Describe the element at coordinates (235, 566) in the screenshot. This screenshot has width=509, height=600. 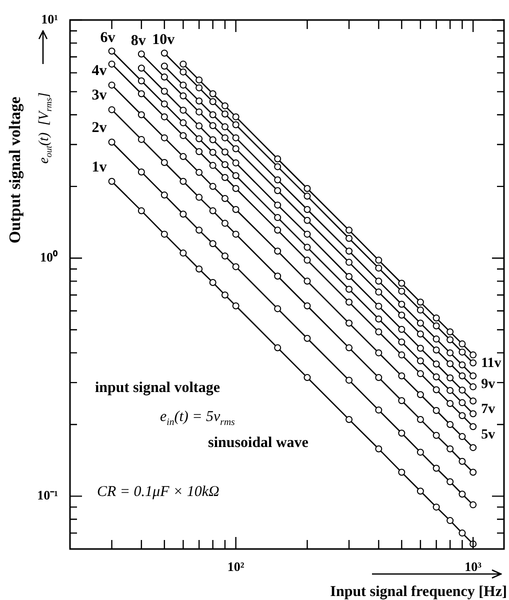
I see `x-tick-label: 10²` at that location.